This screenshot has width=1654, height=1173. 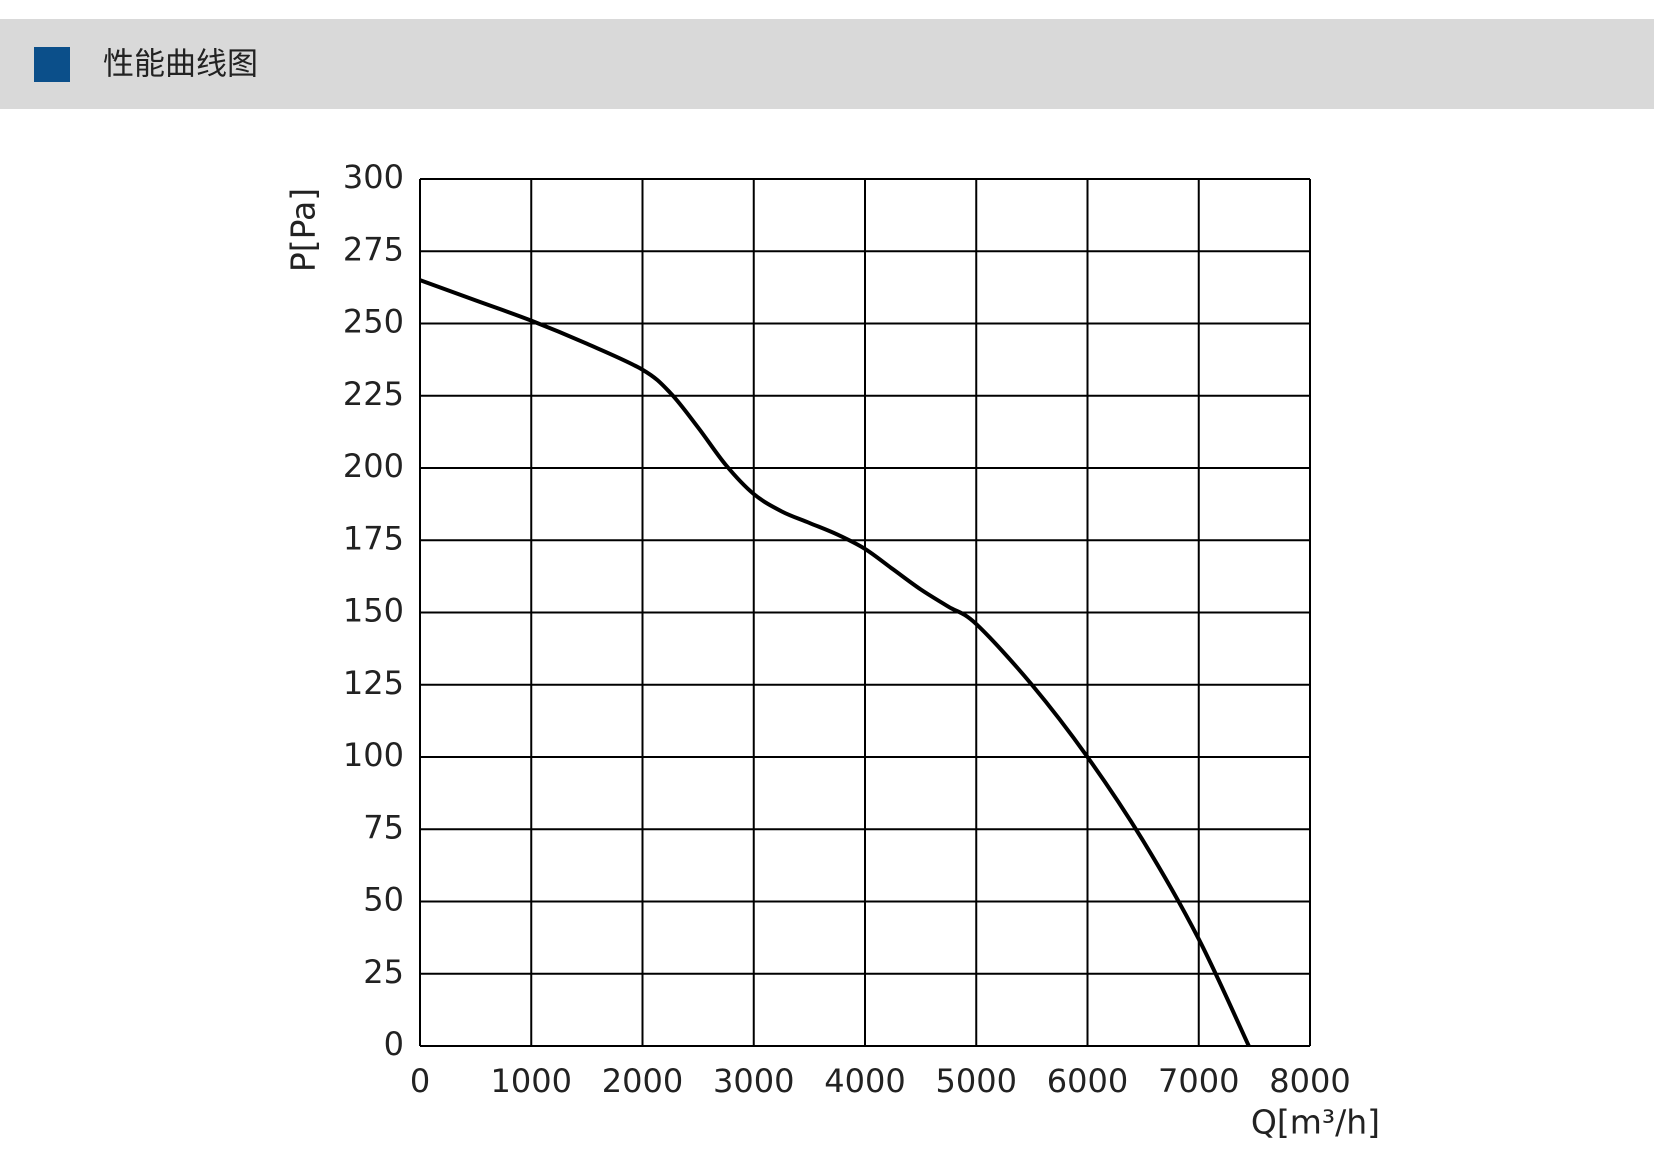 I want to click on y-tick-label: 175, so click(x=373, y=538).